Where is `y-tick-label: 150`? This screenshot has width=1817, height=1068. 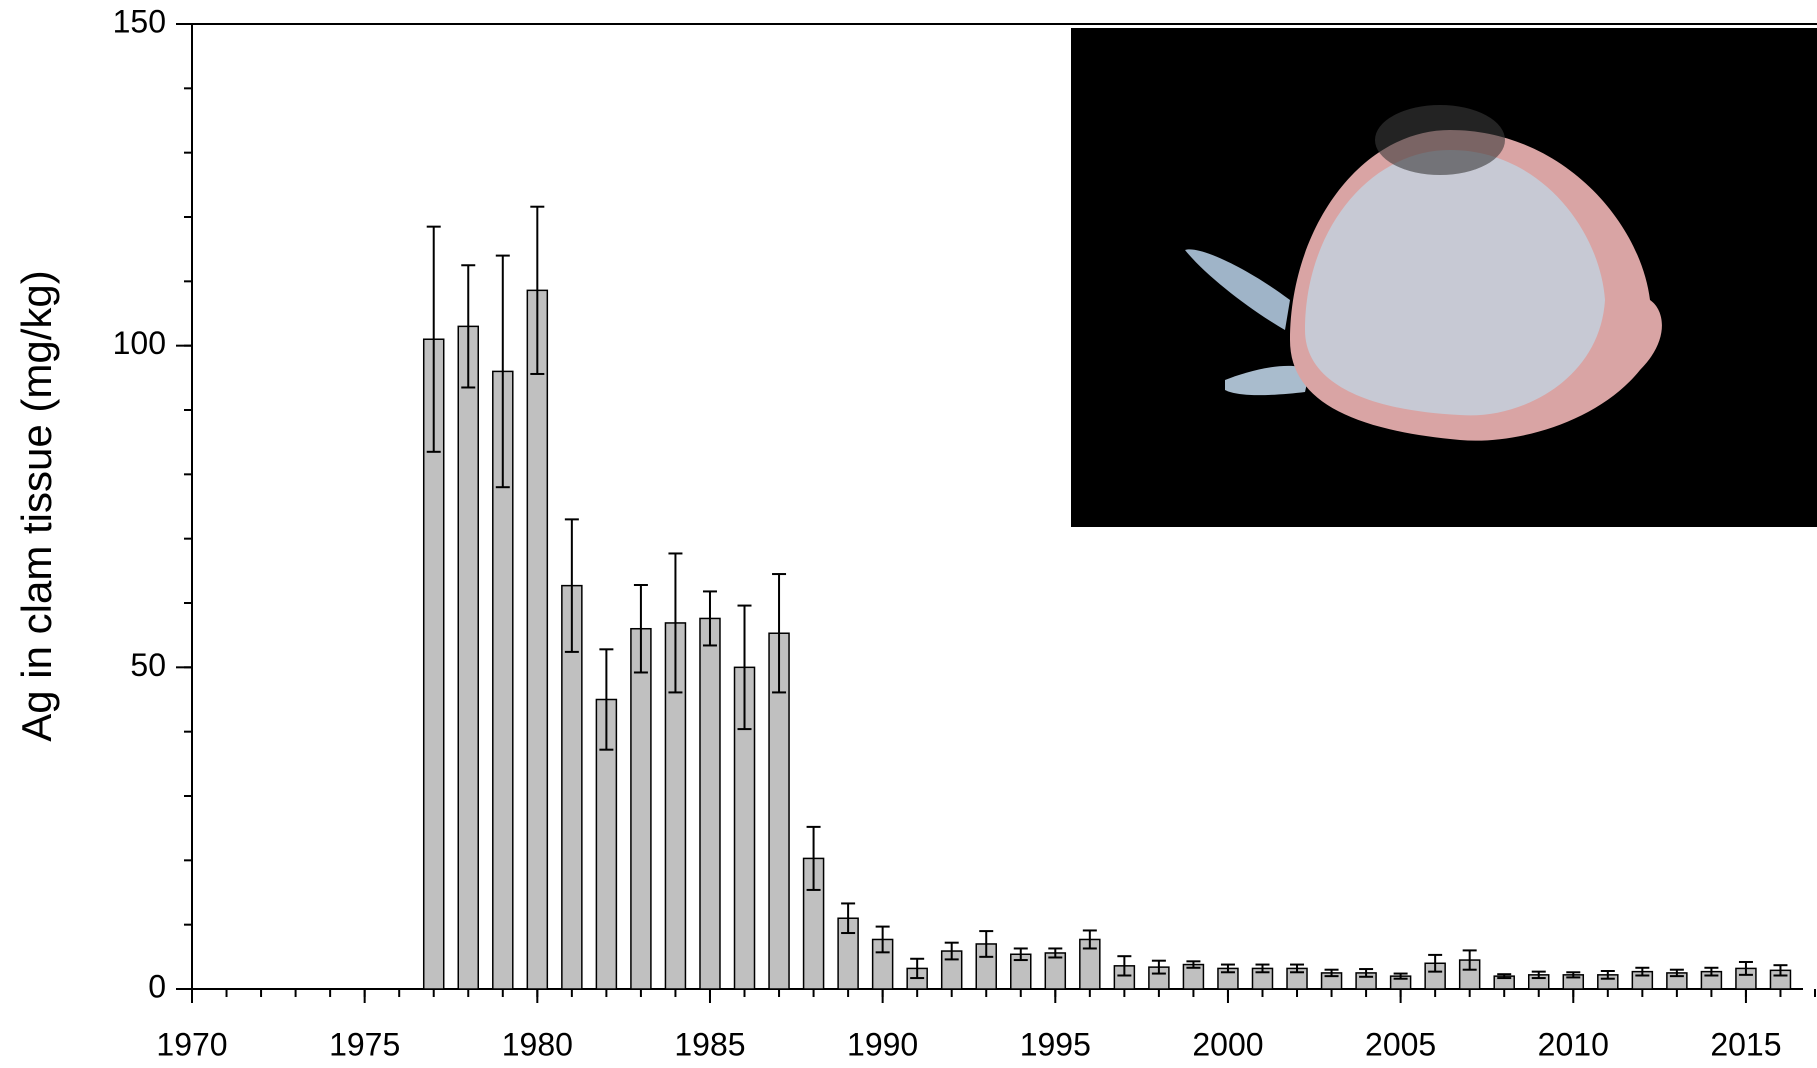
y-tick-label: 150 is located at coordinates (139, 21).